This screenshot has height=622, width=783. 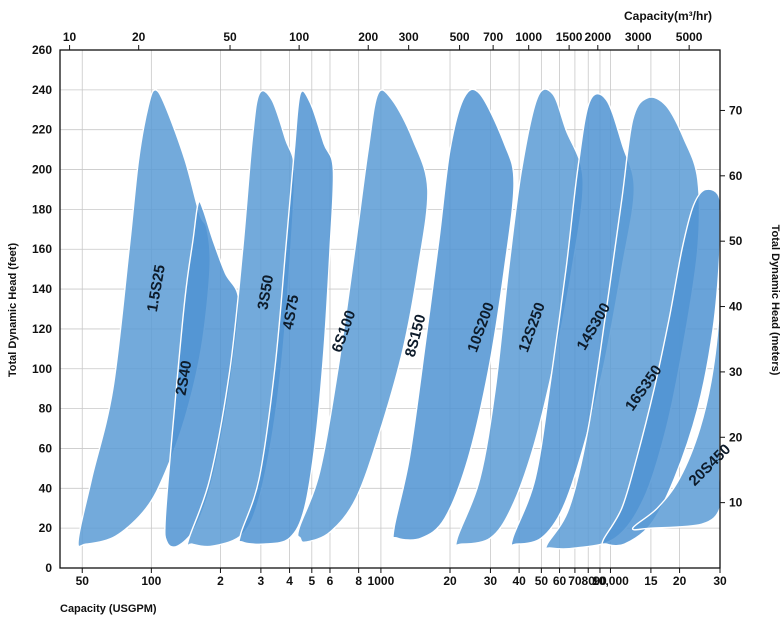 What do you see at coordinates (368, 37) in the screenshot?
I see `x-top-tick: 200` at bounding box center [368, 37].